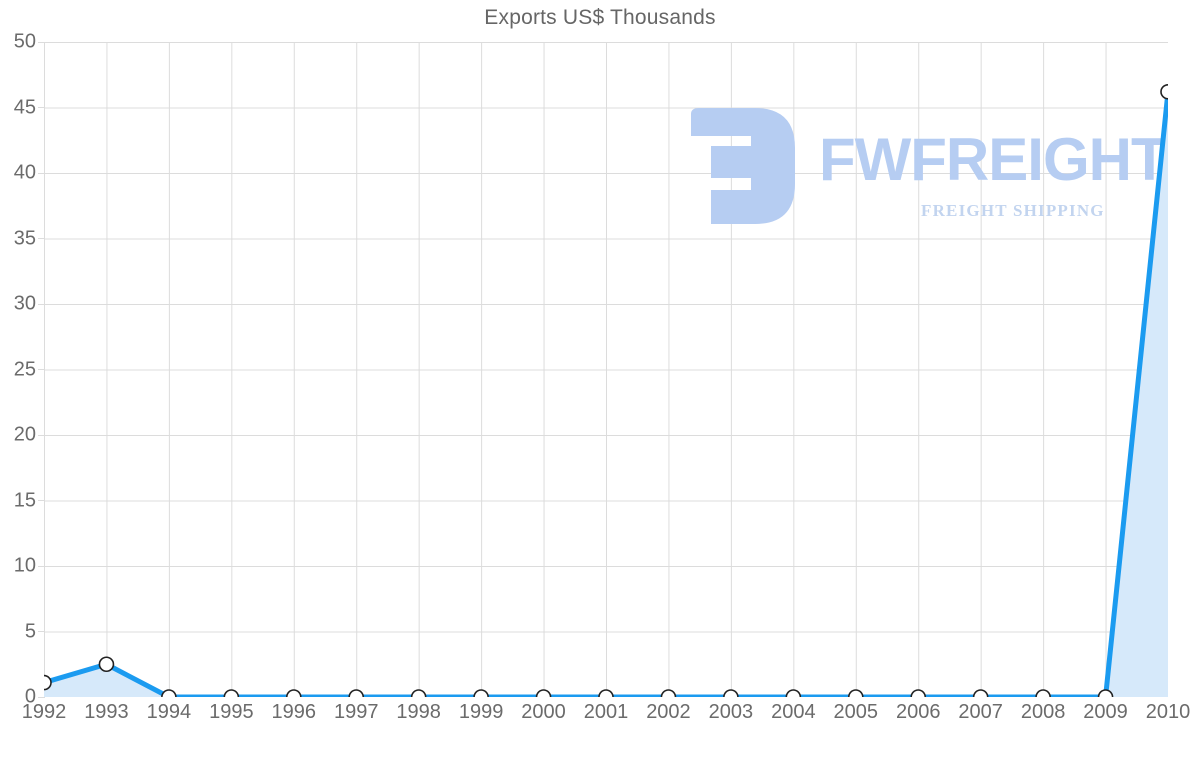  What do you see at coordinates (24, 303) in the screenshot?
I see `y-axis-tick-label: 30` at bounding box center [24, 303].